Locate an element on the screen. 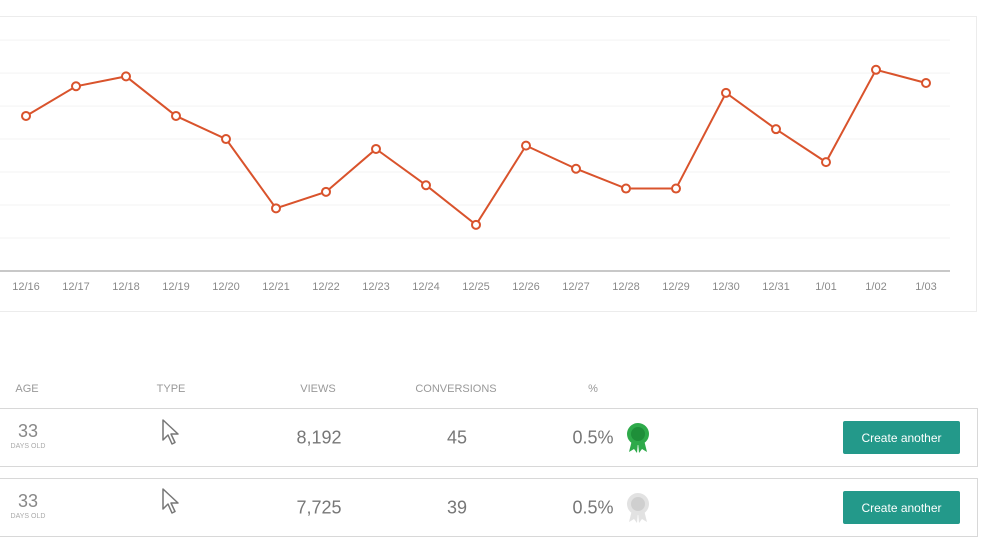  table-row: 33 DAYS OLD 8,192 45 0.5% Create another is located at coordinates (489, 437).